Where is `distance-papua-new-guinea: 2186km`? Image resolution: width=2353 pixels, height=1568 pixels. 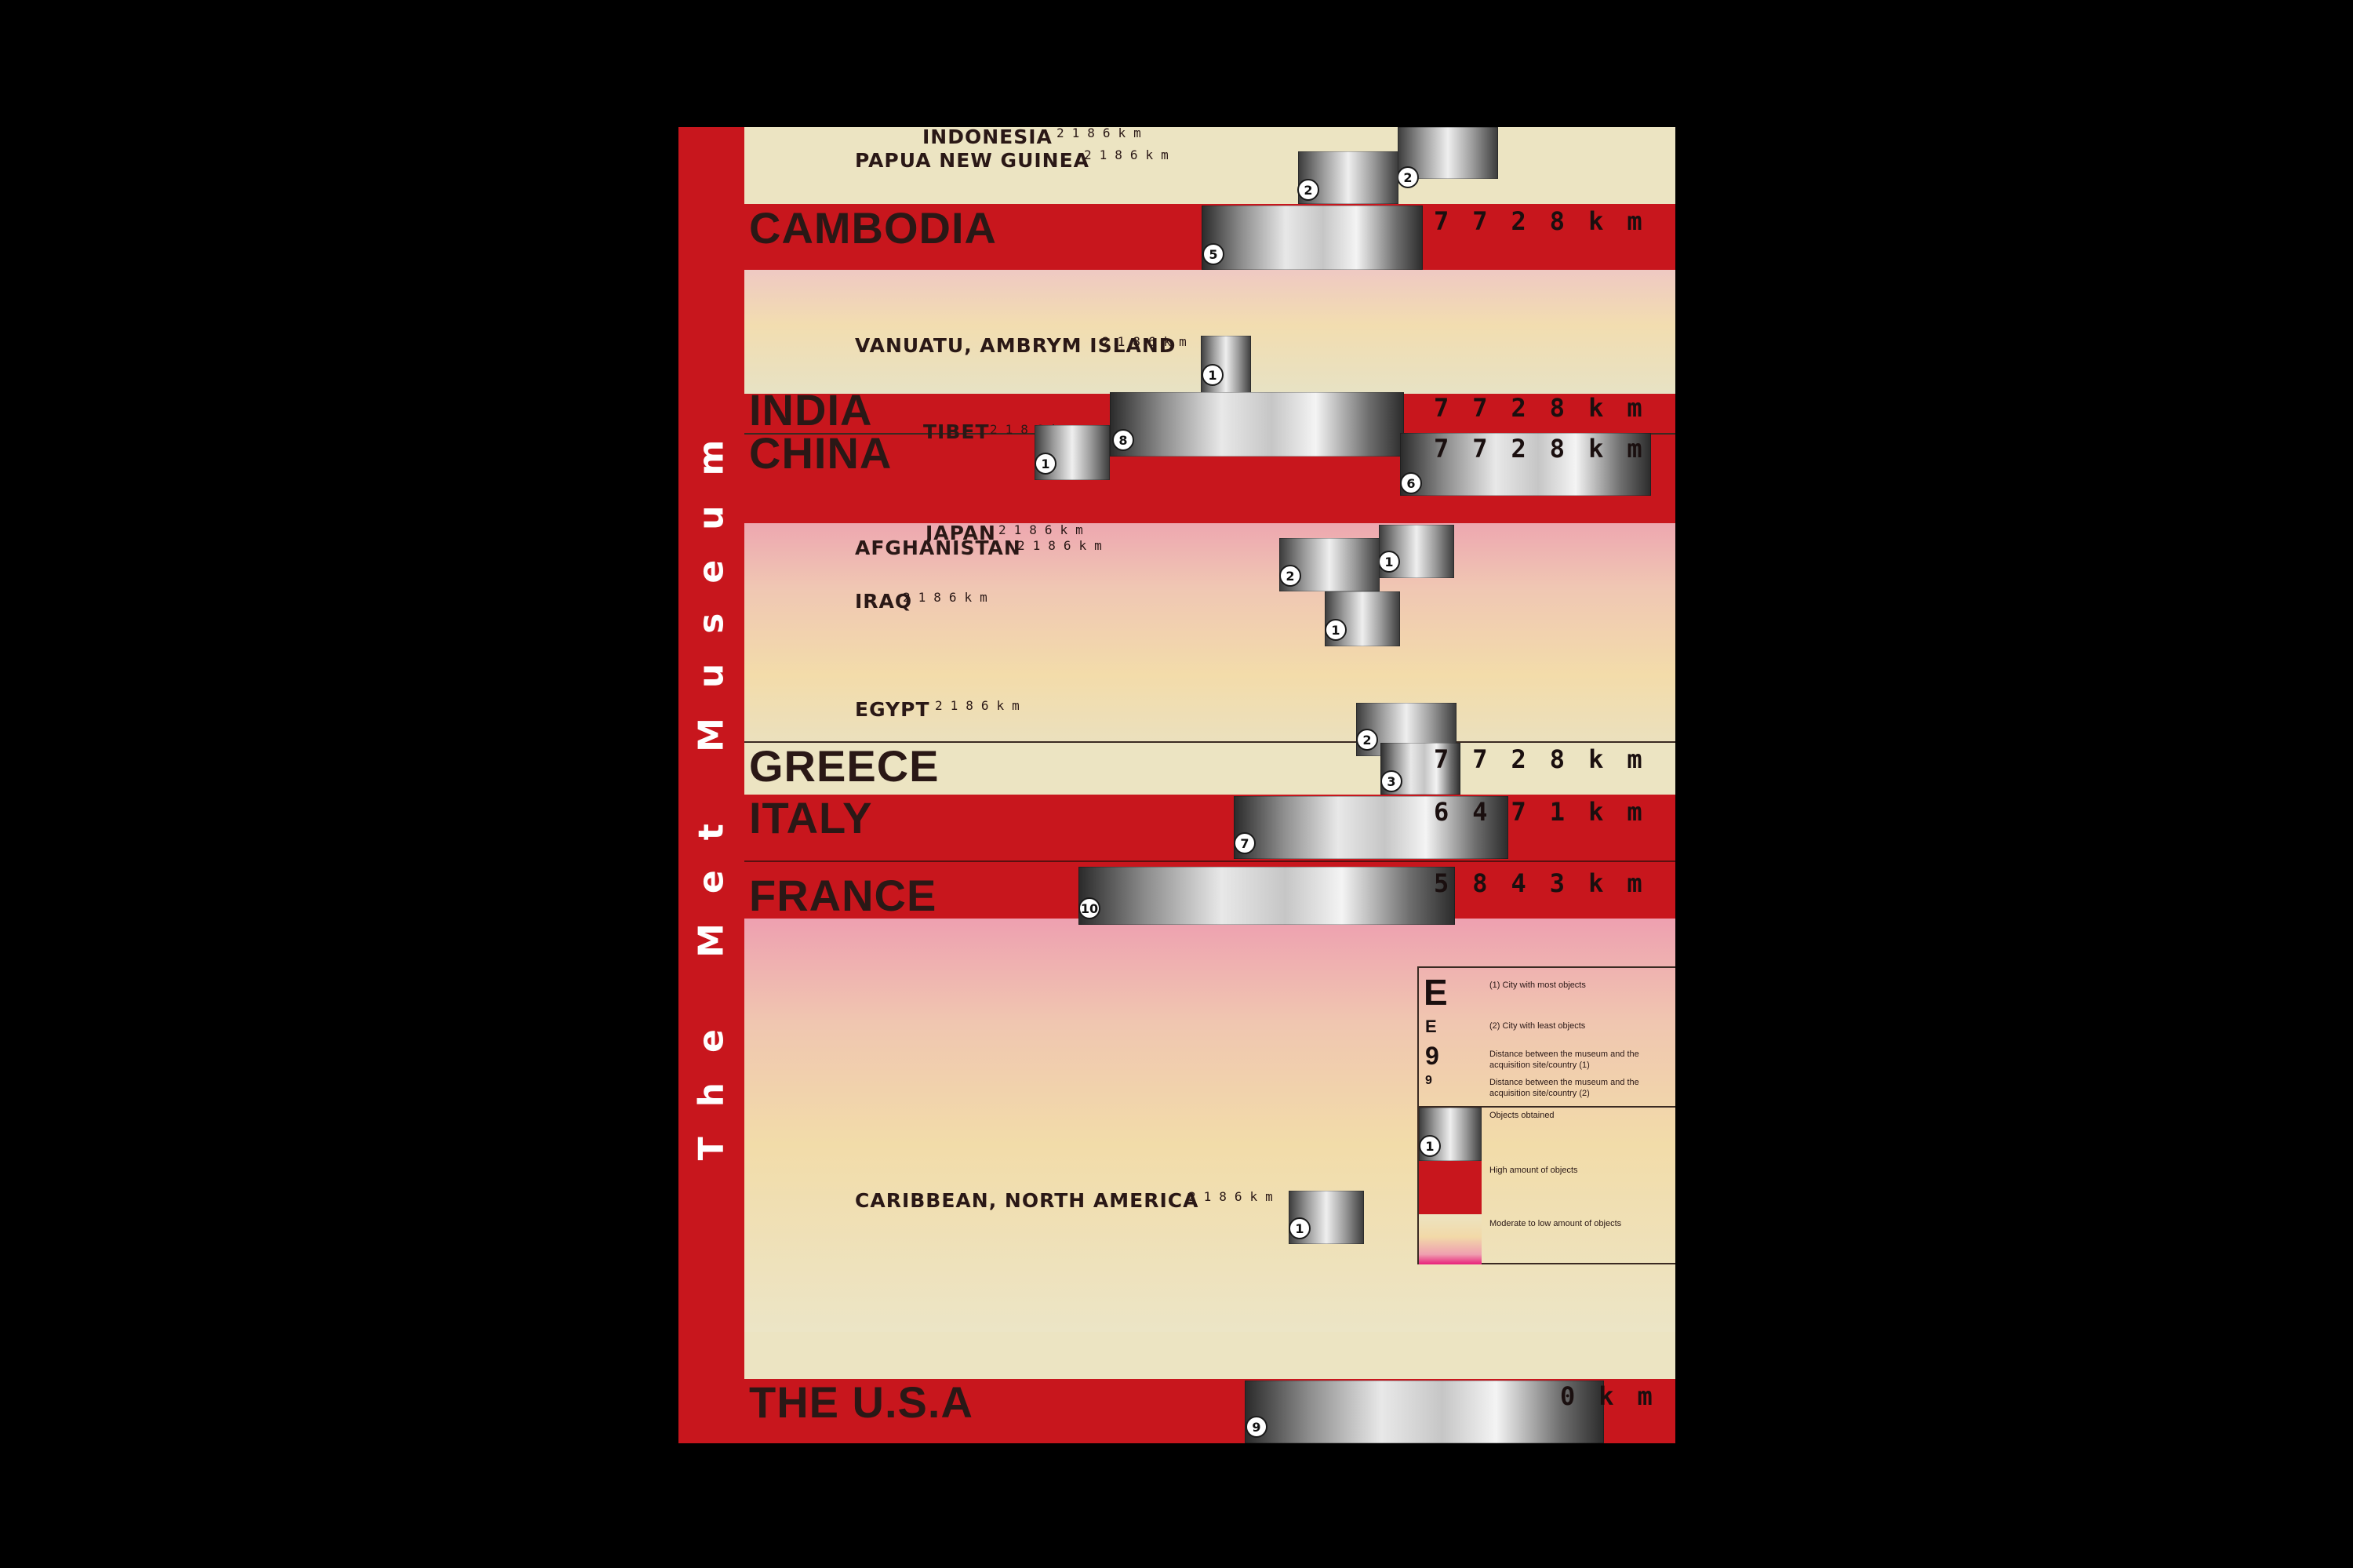 distance-papua-new-guinea: 2186km is located at coordinates (1130, 154).